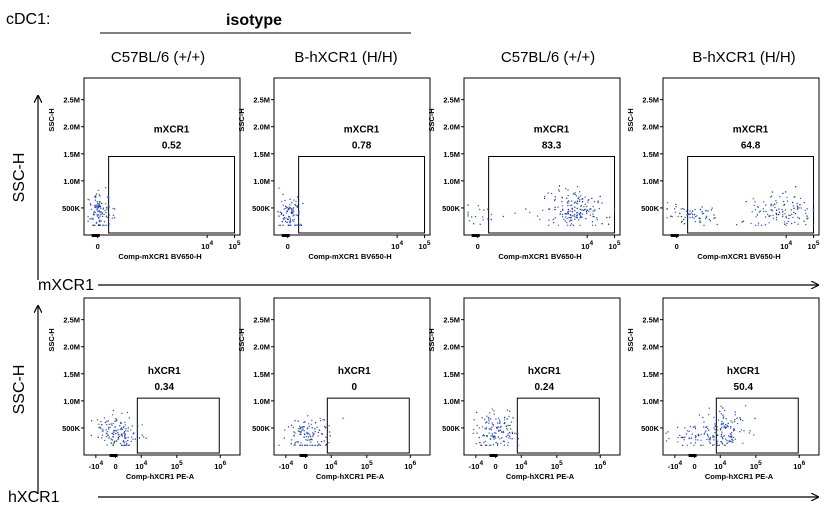  What do you see at coordinates (172, 146) in the screenshot?
I see `gate-value: 0.52` at bounding box center [172, 146].